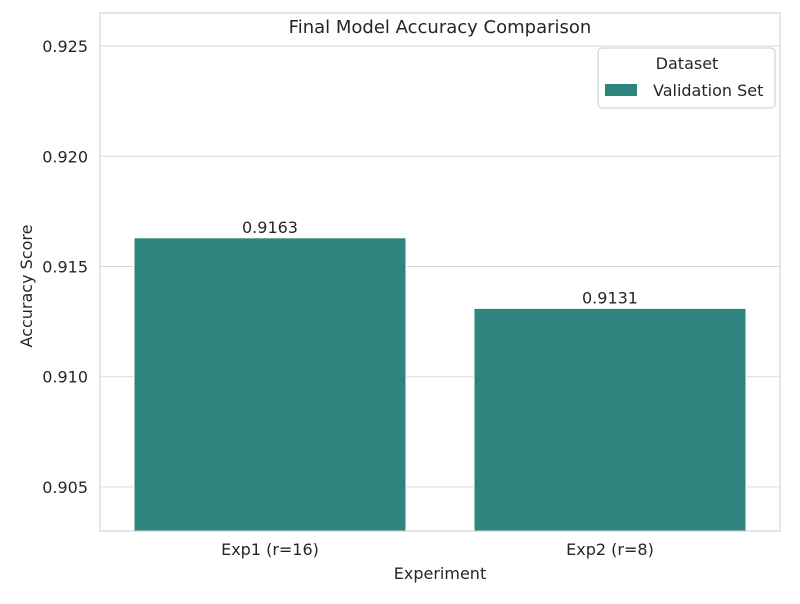 This screenshot has height=604, width=800. What do you see at coordinates (65, 487) in the screenshot?
I see `y-tick-label: 0.905` at bounding box center [65, 487].